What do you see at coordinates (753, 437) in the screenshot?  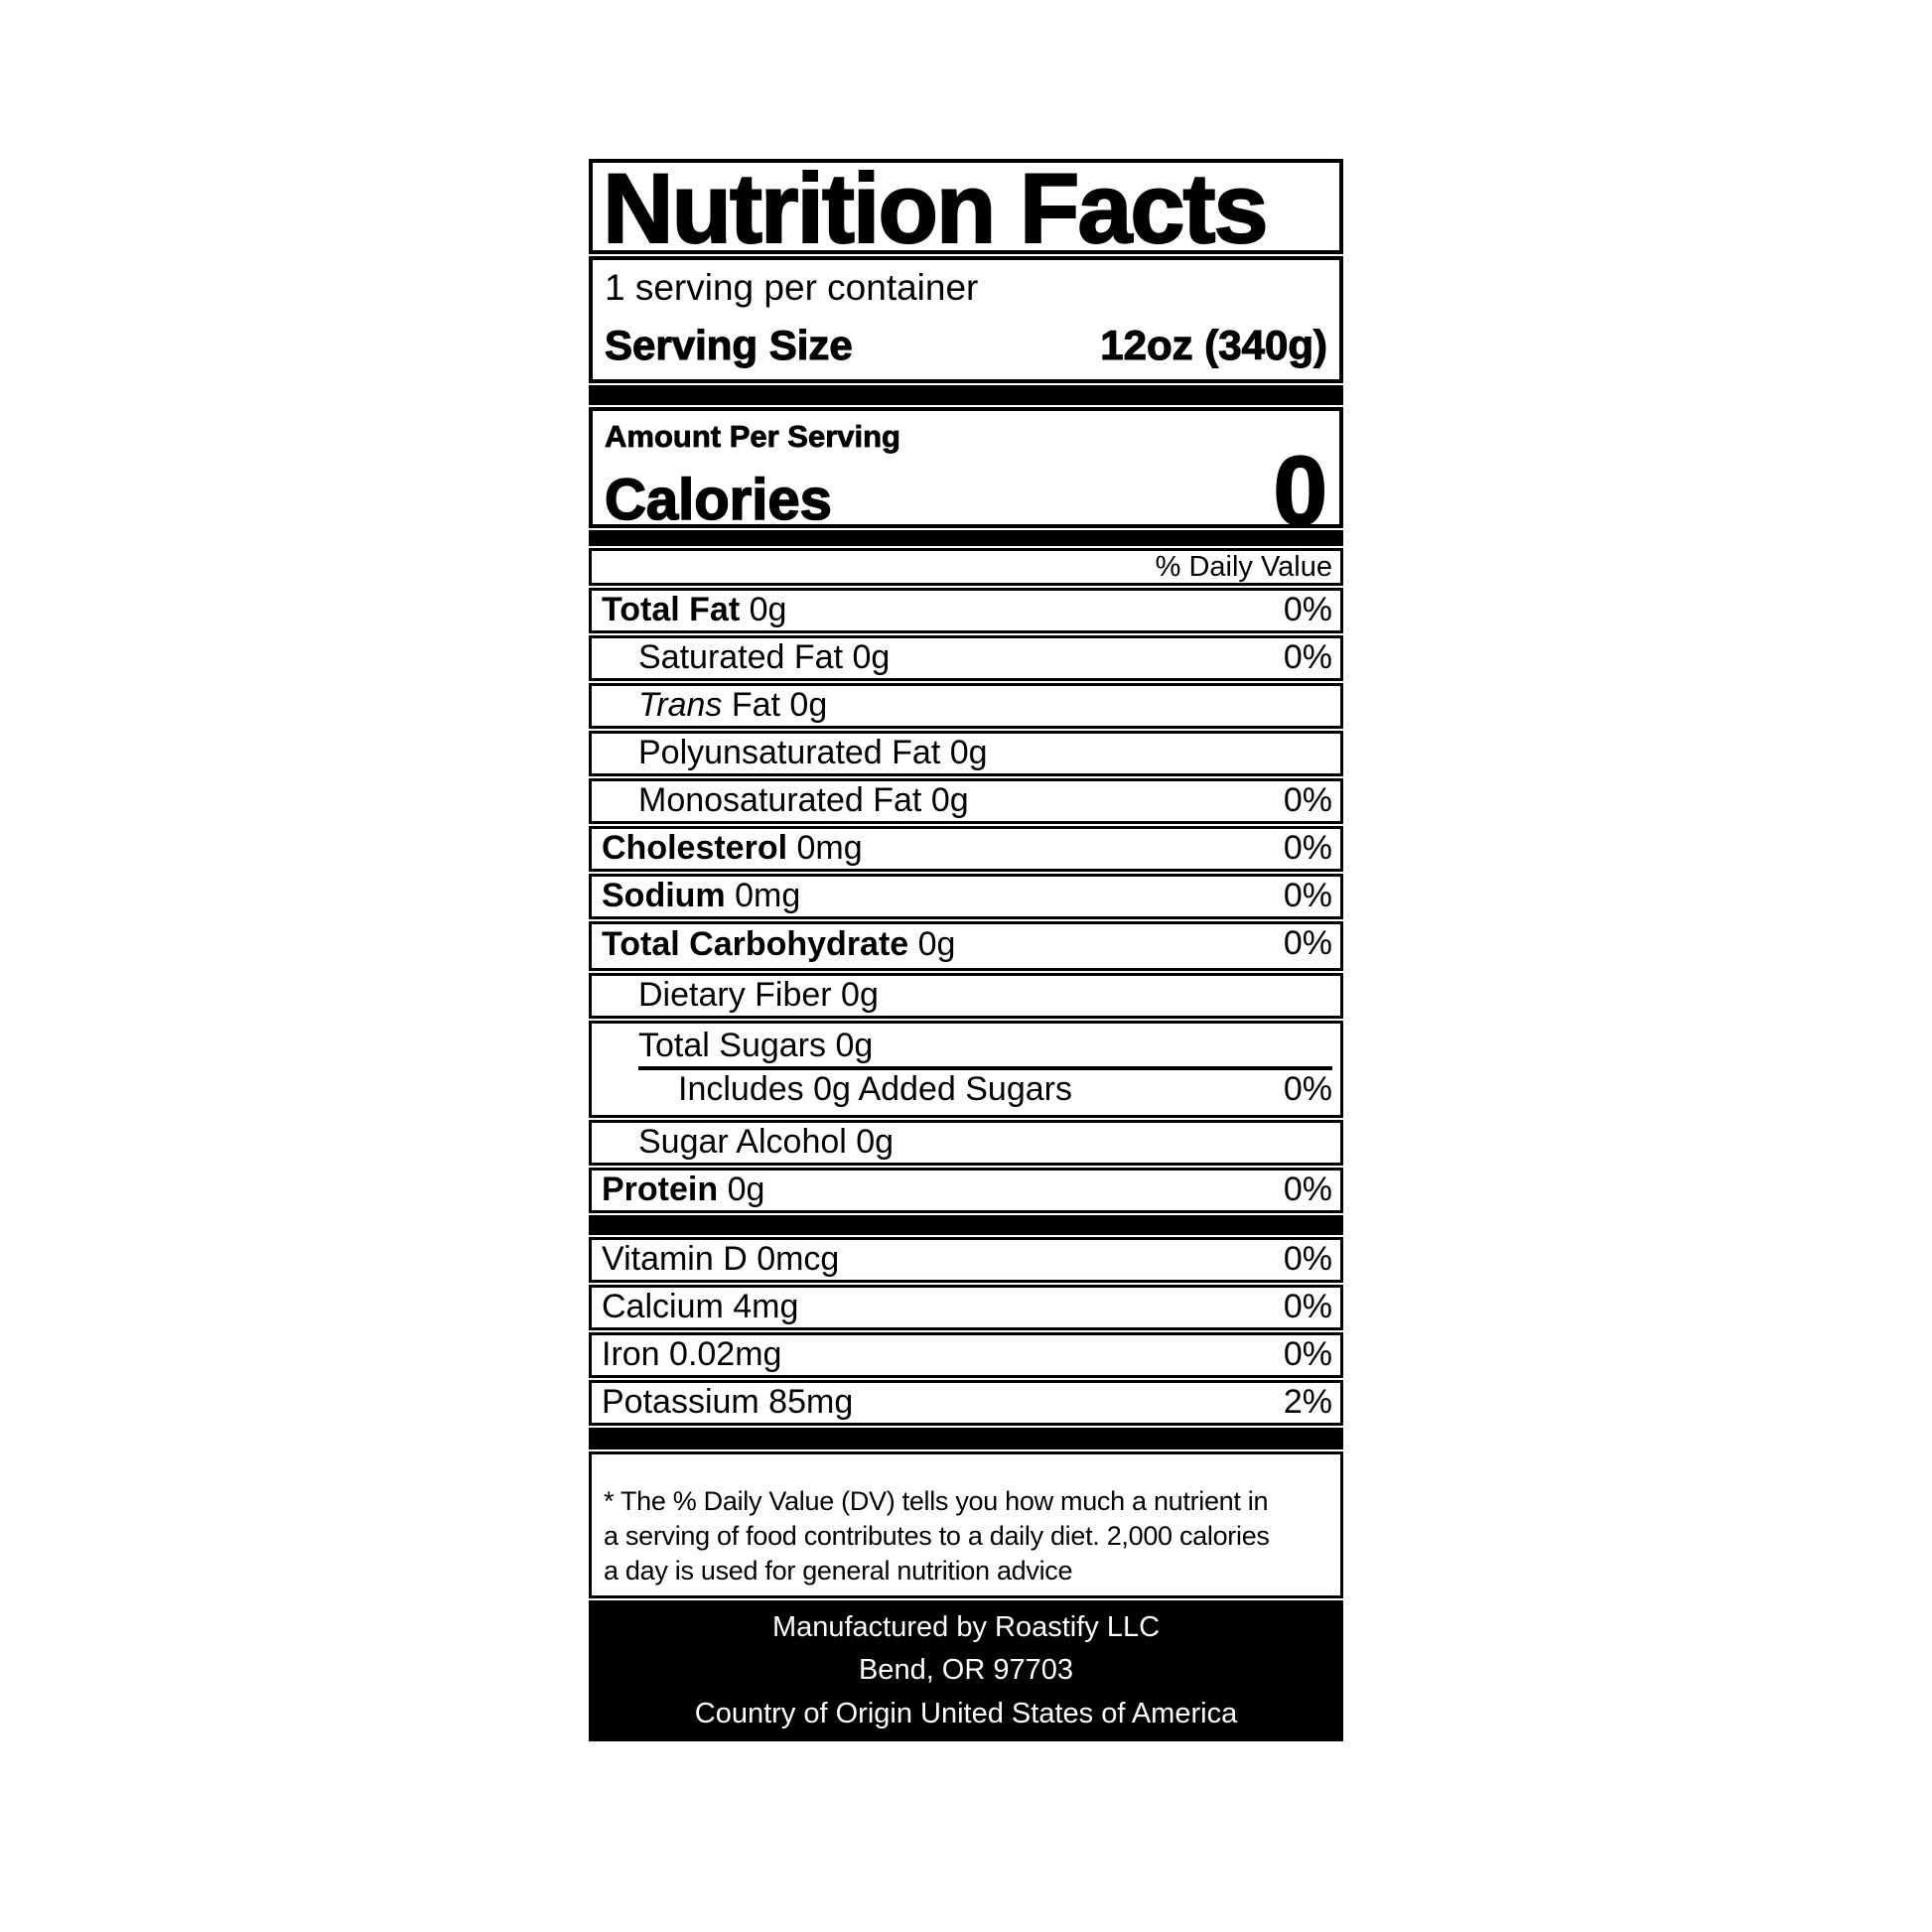 I see `amount-per-serving: Amount Per Serving` at bounding box center [753, 437].